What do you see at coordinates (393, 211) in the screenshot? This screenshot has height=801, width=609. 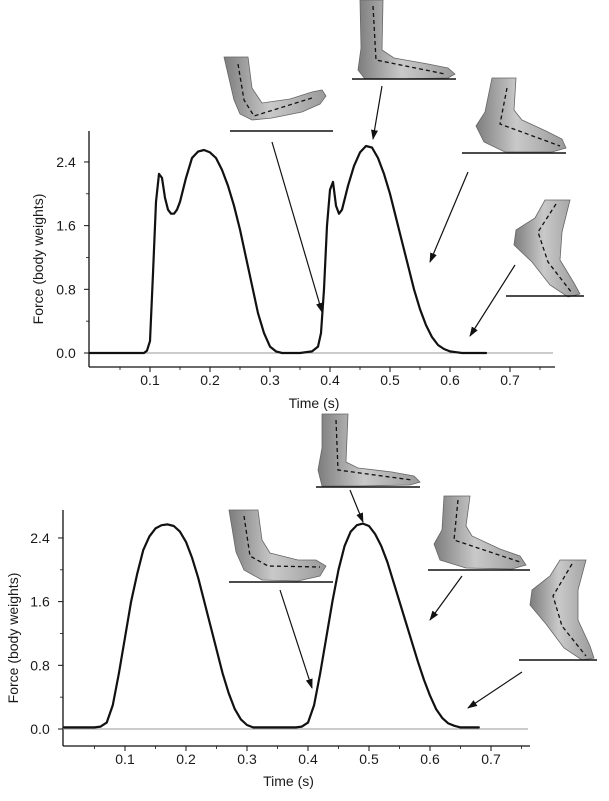 I see `annotation-arrows-top` at bounding box center [393, 211].